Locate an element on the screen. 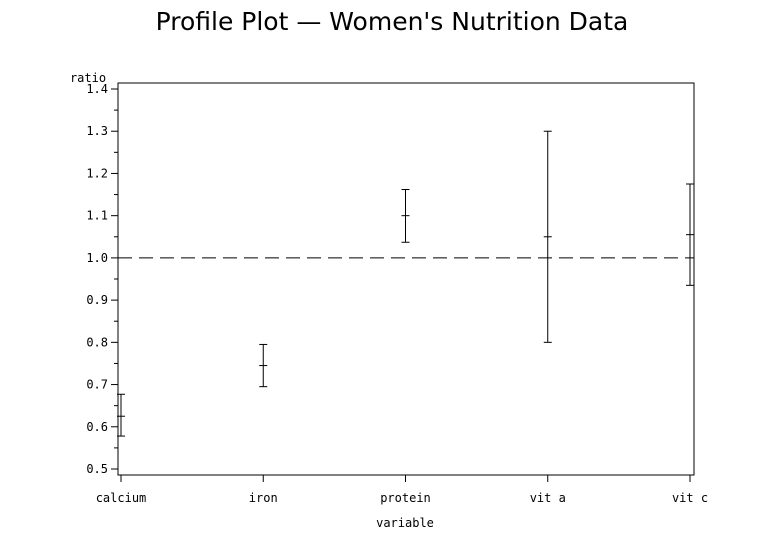  x-tick-label: protein is located at coordinates (405, 498).